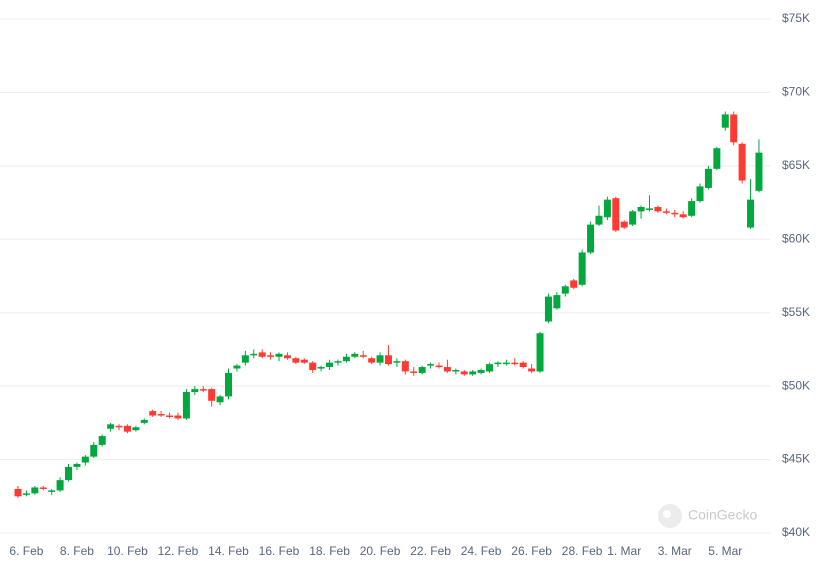  Describe the element at coordinates (127, 551) in the screenshot. I see `x-tick-label: 10. Feb` at that location.